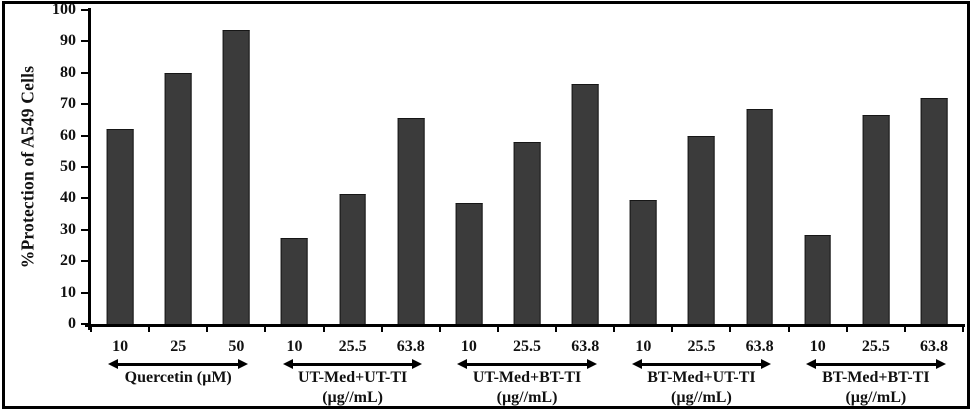 This screenshot has height=419, width=976. I want to click on treatment-group-label: BT-Med+UT-TI (µg//mL), so click(701, 383).